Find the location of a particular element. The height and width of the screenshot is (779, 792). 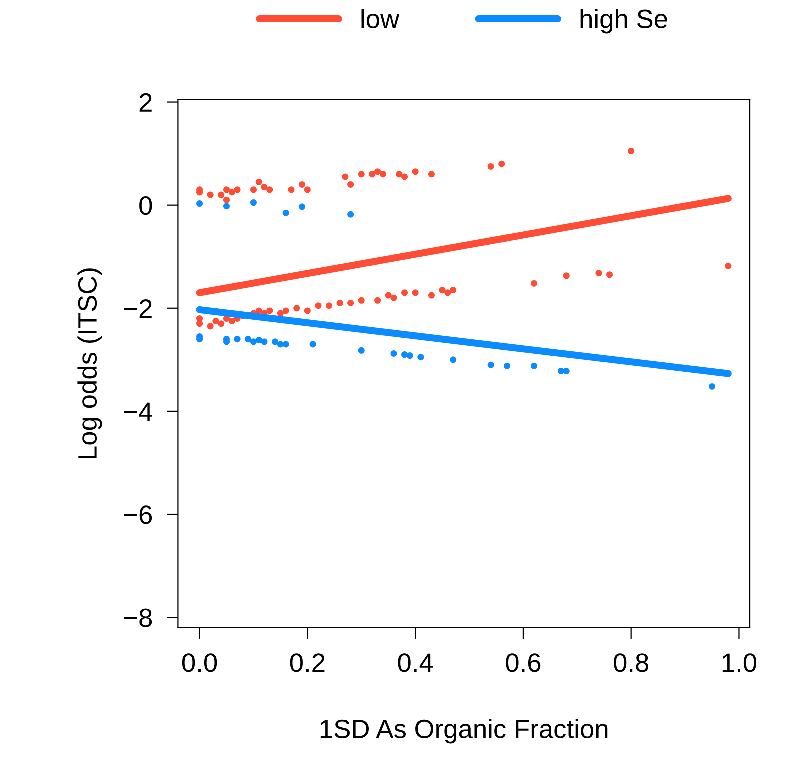

x-tick-label: 0.0 is located at coordinates (200, 663).